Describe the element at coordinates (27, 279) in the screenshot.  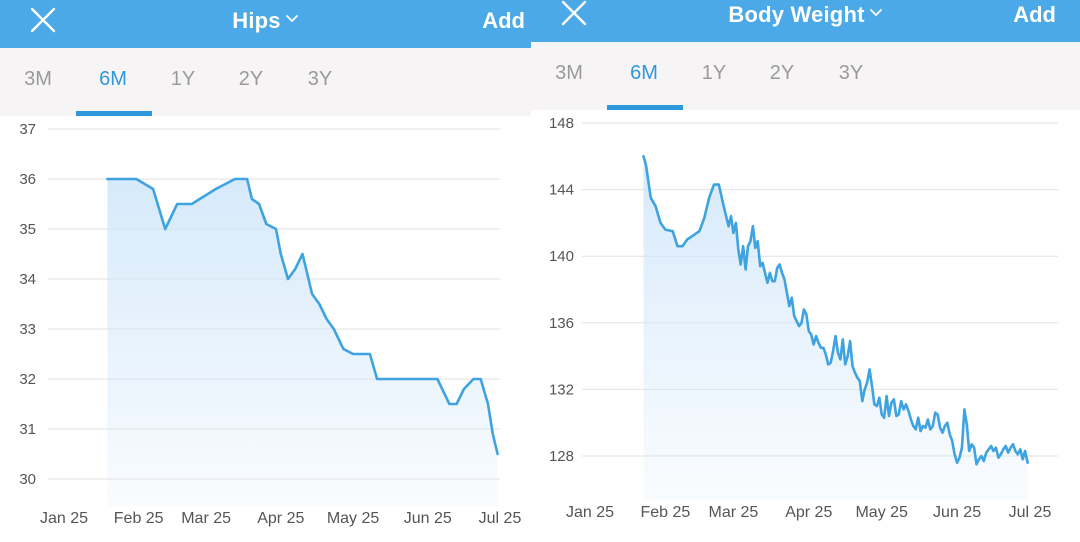
I see `y-tick-label: 34` at that location.